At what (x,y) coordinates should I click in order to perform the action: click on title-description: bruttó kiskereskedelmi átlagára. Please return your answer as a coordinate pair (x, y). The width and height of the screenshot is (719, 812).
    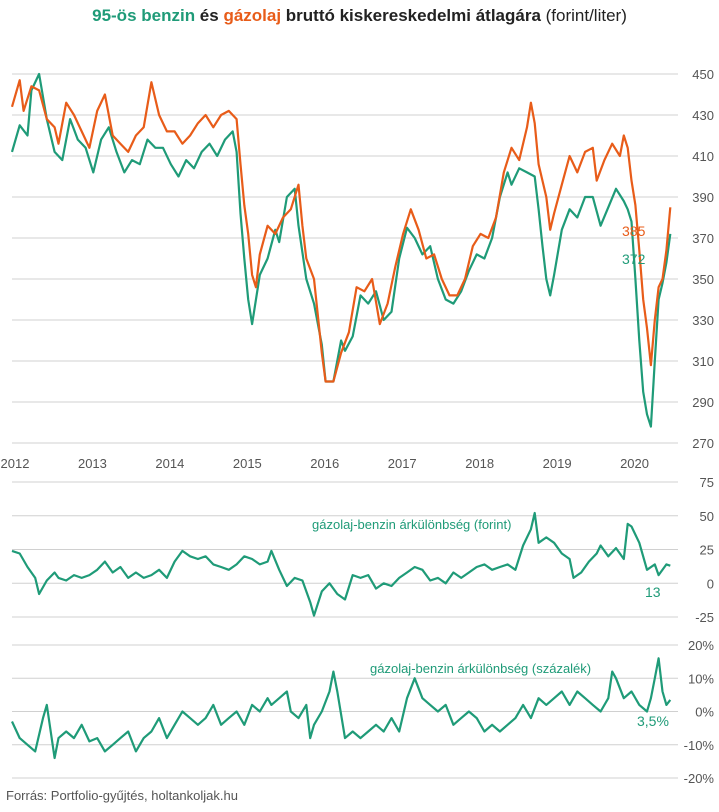
    Looking at the image, I should click on (411, 15).